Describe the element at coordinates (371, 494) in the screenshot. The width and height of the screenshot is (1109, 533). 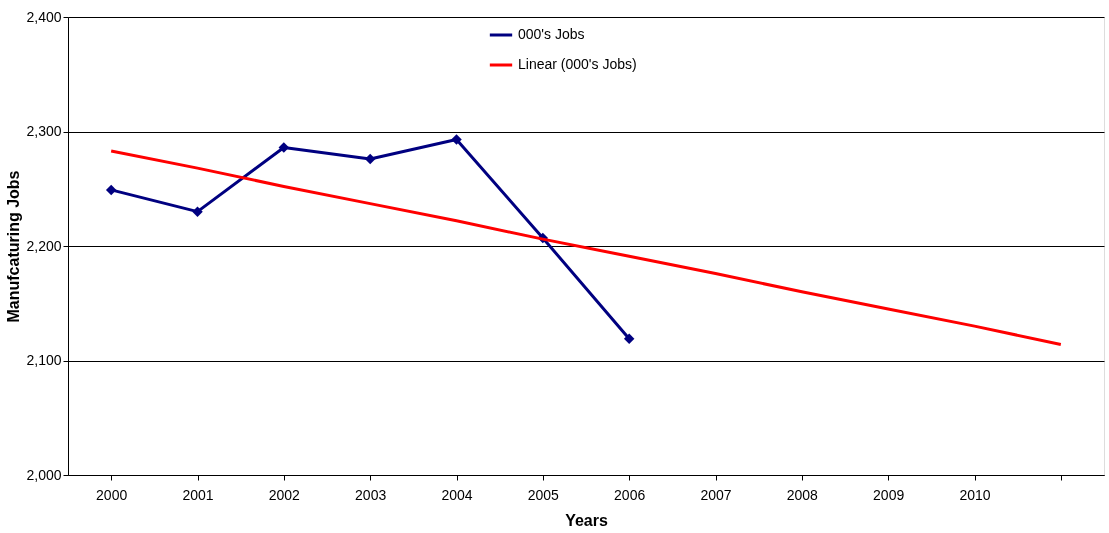
I see `x-tick-label: 2003` at that location.